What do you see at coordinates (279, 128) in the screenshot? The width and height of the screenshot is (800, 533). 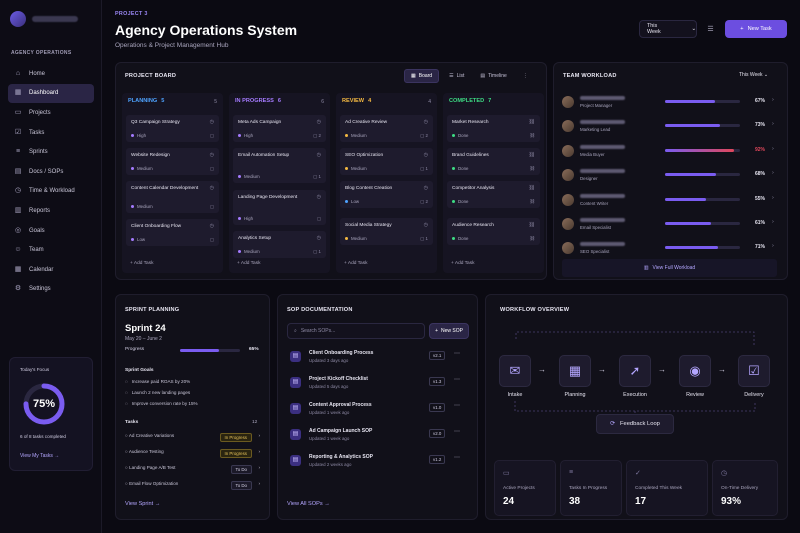 I see `task-card: Meta Ads Campaign ◷ High ▢ 2` at bounding box center [279, 128].